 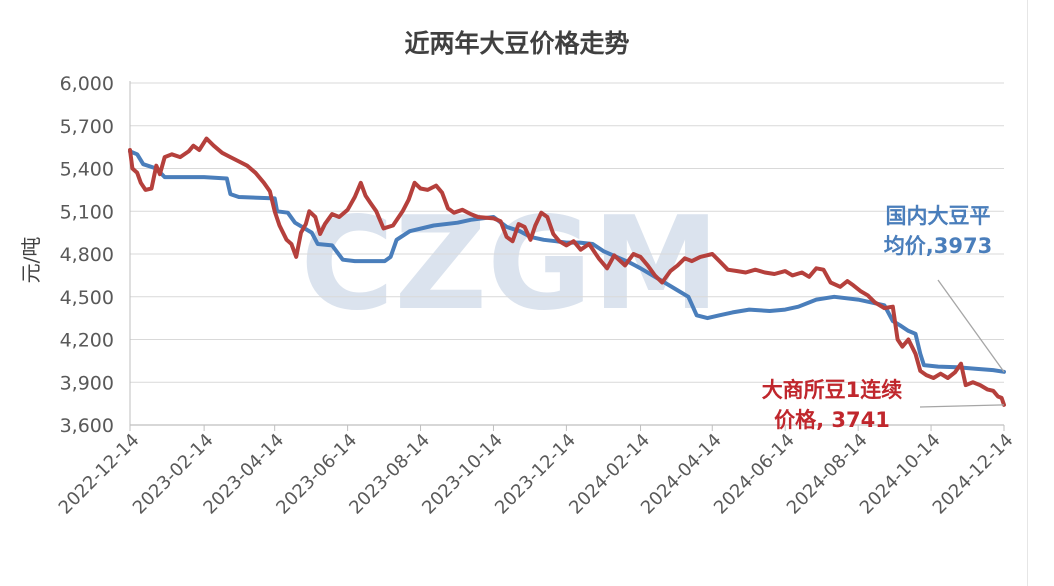 What do you see at coordinates (87, 212) in the screenshot?
I see `y-tick-label: 5,100` at bounding box center [87, 212].